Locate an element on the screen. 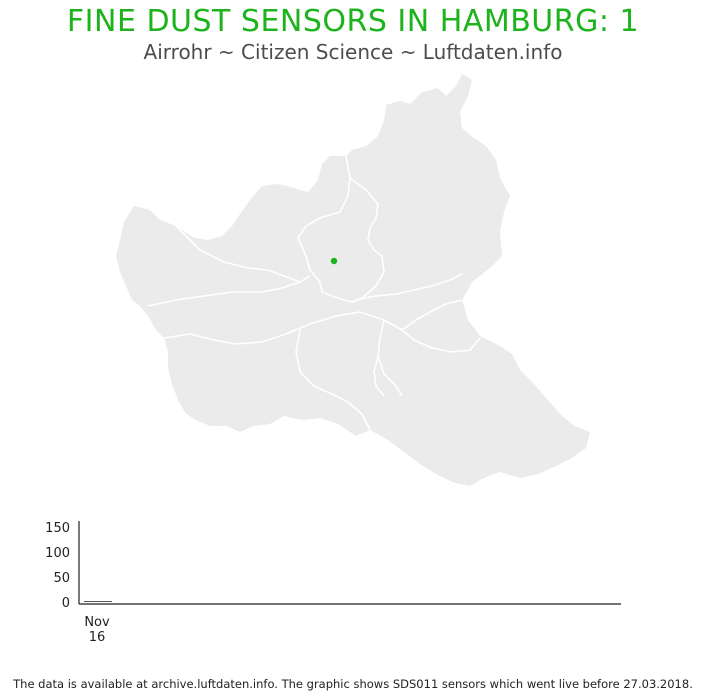  y-tick-label-0: 0 is located at coordinates (66, 603).